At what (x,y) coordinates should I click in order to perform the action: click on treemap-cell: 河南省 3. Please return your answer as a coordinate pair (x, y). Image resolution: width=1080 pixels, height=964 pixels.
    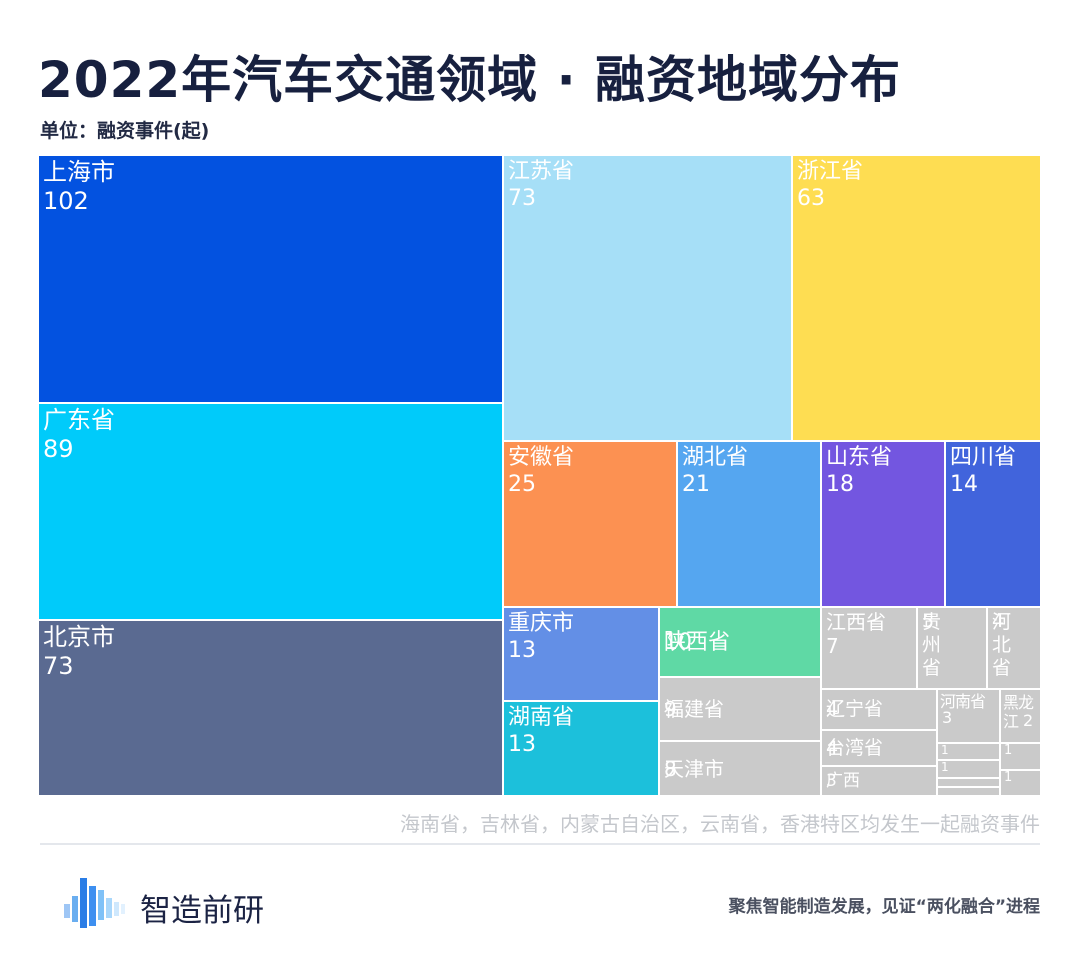
    Looking at the image, I should click on (968, 716).